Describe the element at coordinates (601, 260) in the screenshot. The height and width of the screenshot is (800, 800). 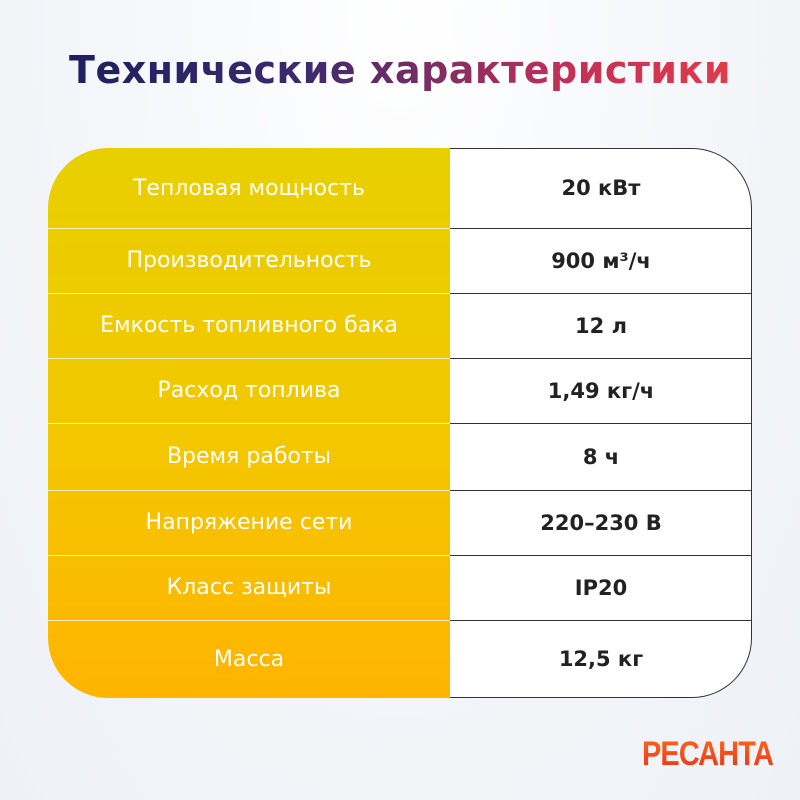
I see `spec-value: 900 м³/ч` at that location.